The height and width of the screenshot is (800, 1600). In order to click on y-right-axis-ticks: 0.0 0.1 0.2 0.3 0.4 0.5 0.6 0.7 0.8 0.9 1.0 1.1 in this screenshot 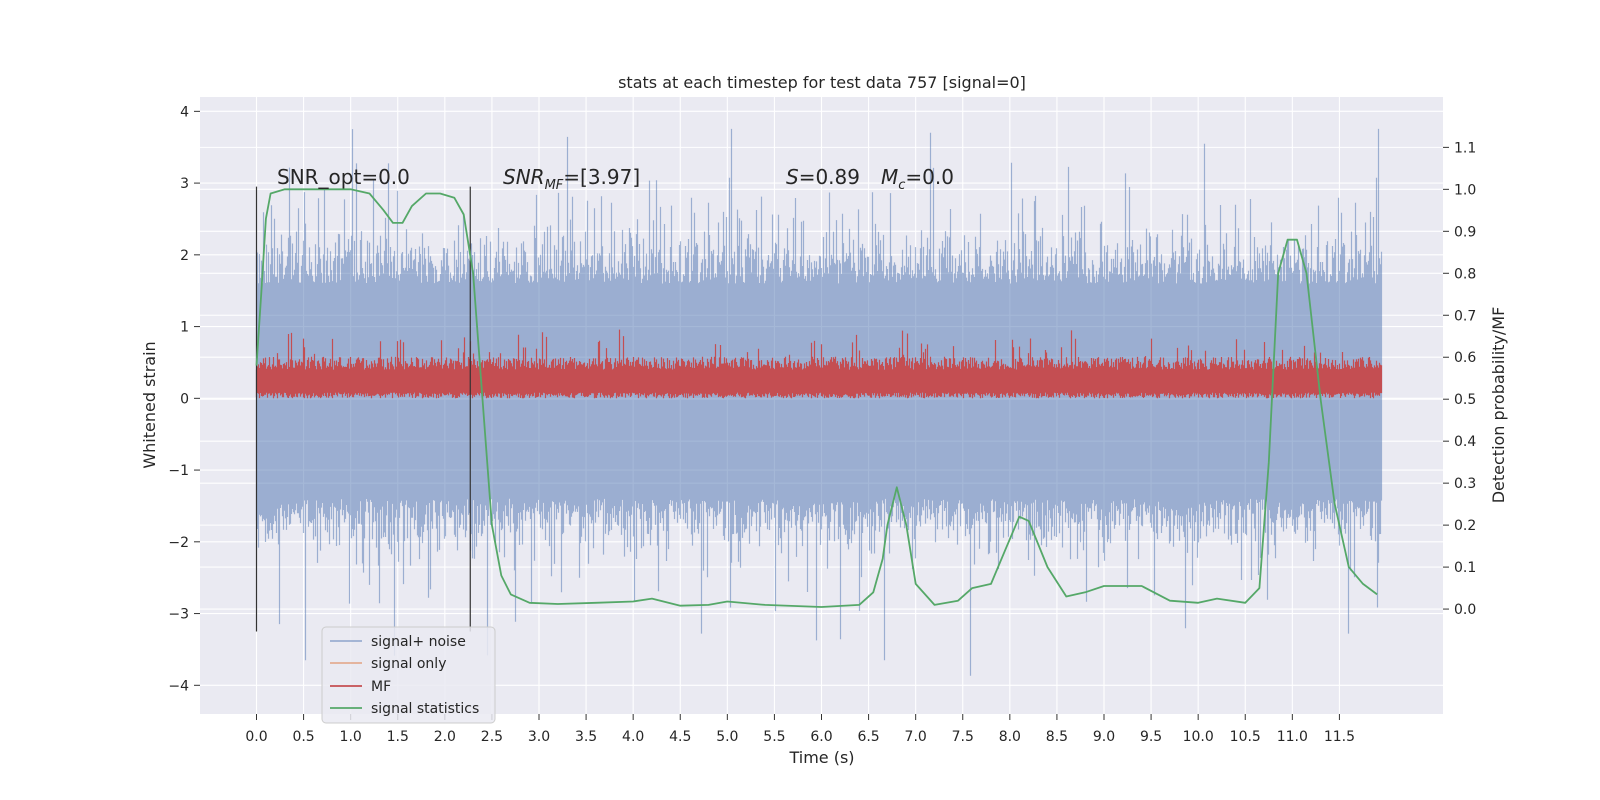, I will do `click(1459, 379)`.